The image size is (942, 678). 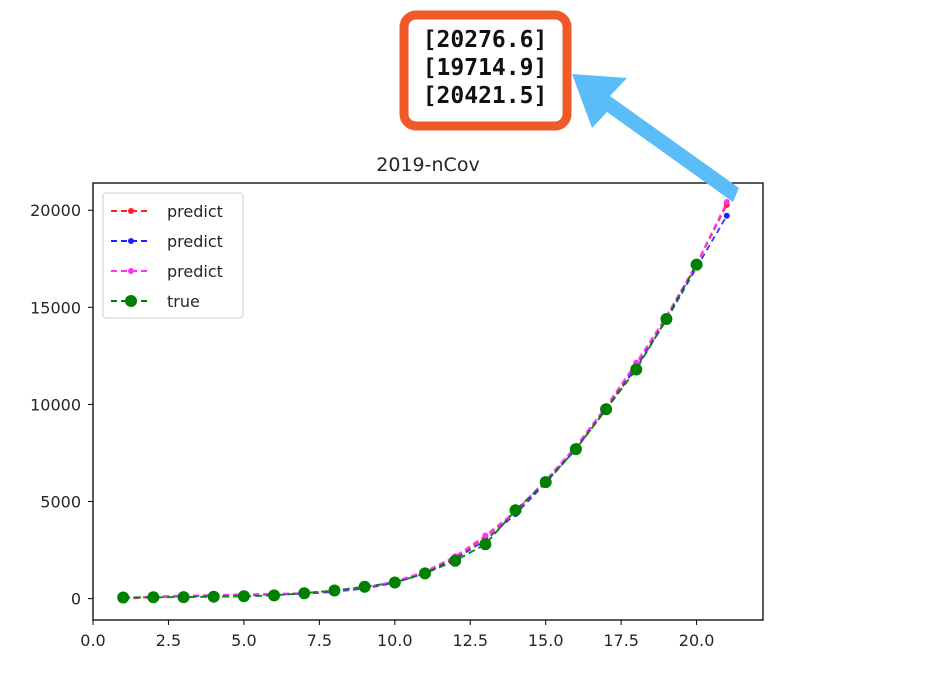 I want to click on x-tick-label: 0.0, so click(x=92, y=640).